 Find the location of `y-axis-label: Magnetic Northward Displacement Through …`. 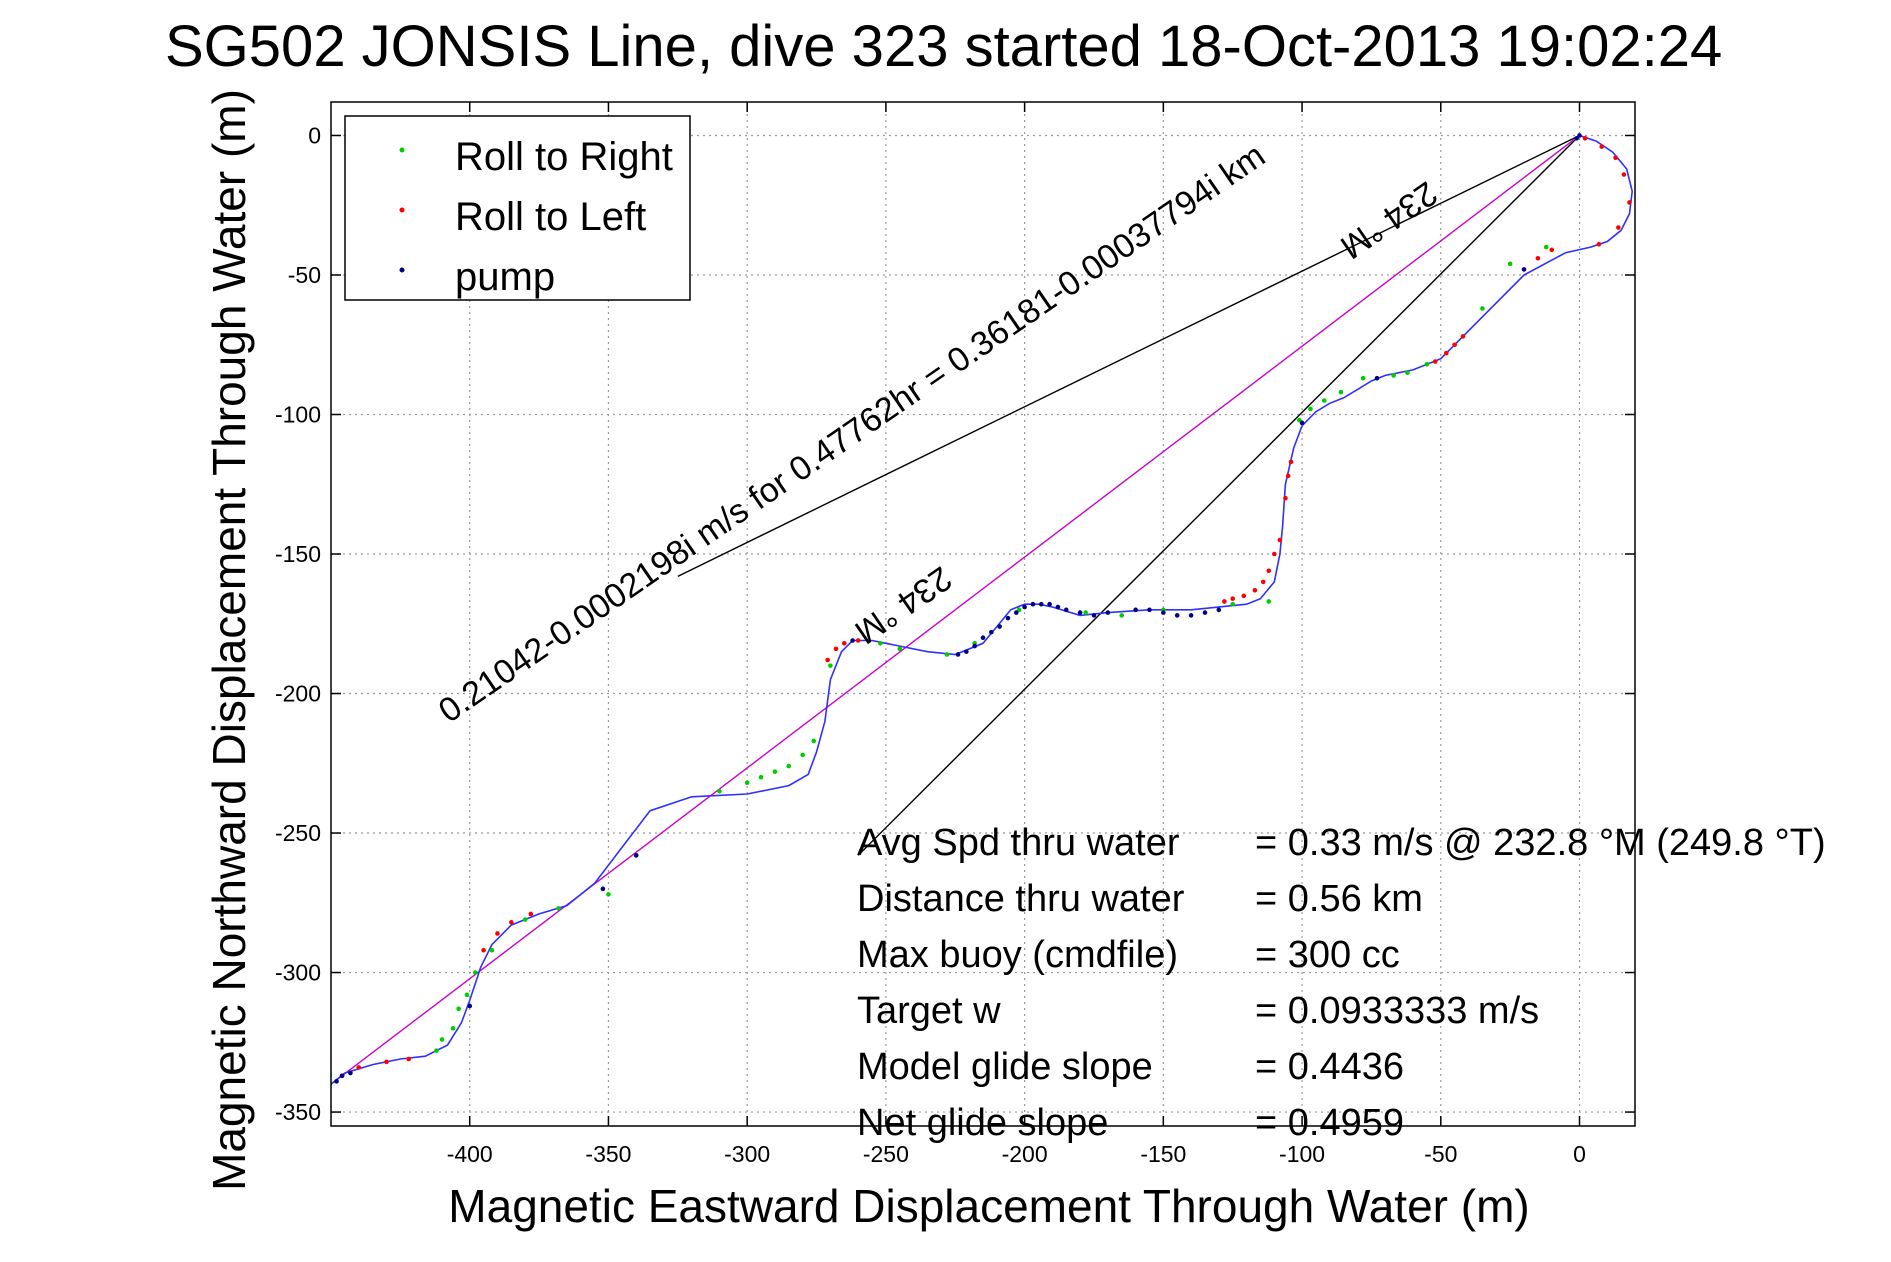

y-axis-label: Magnetic Northward Displacement Through … is located at coordinates (229, 640).